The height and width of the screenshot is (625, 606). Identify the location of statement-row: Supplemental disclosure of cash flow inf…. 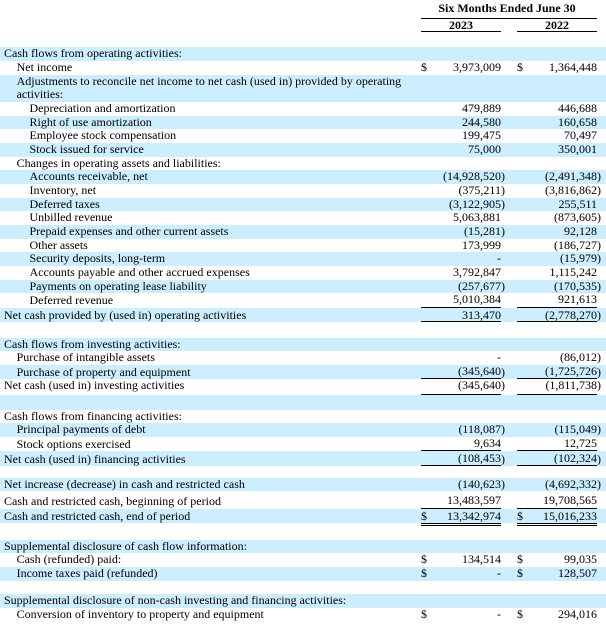
(303, 546).